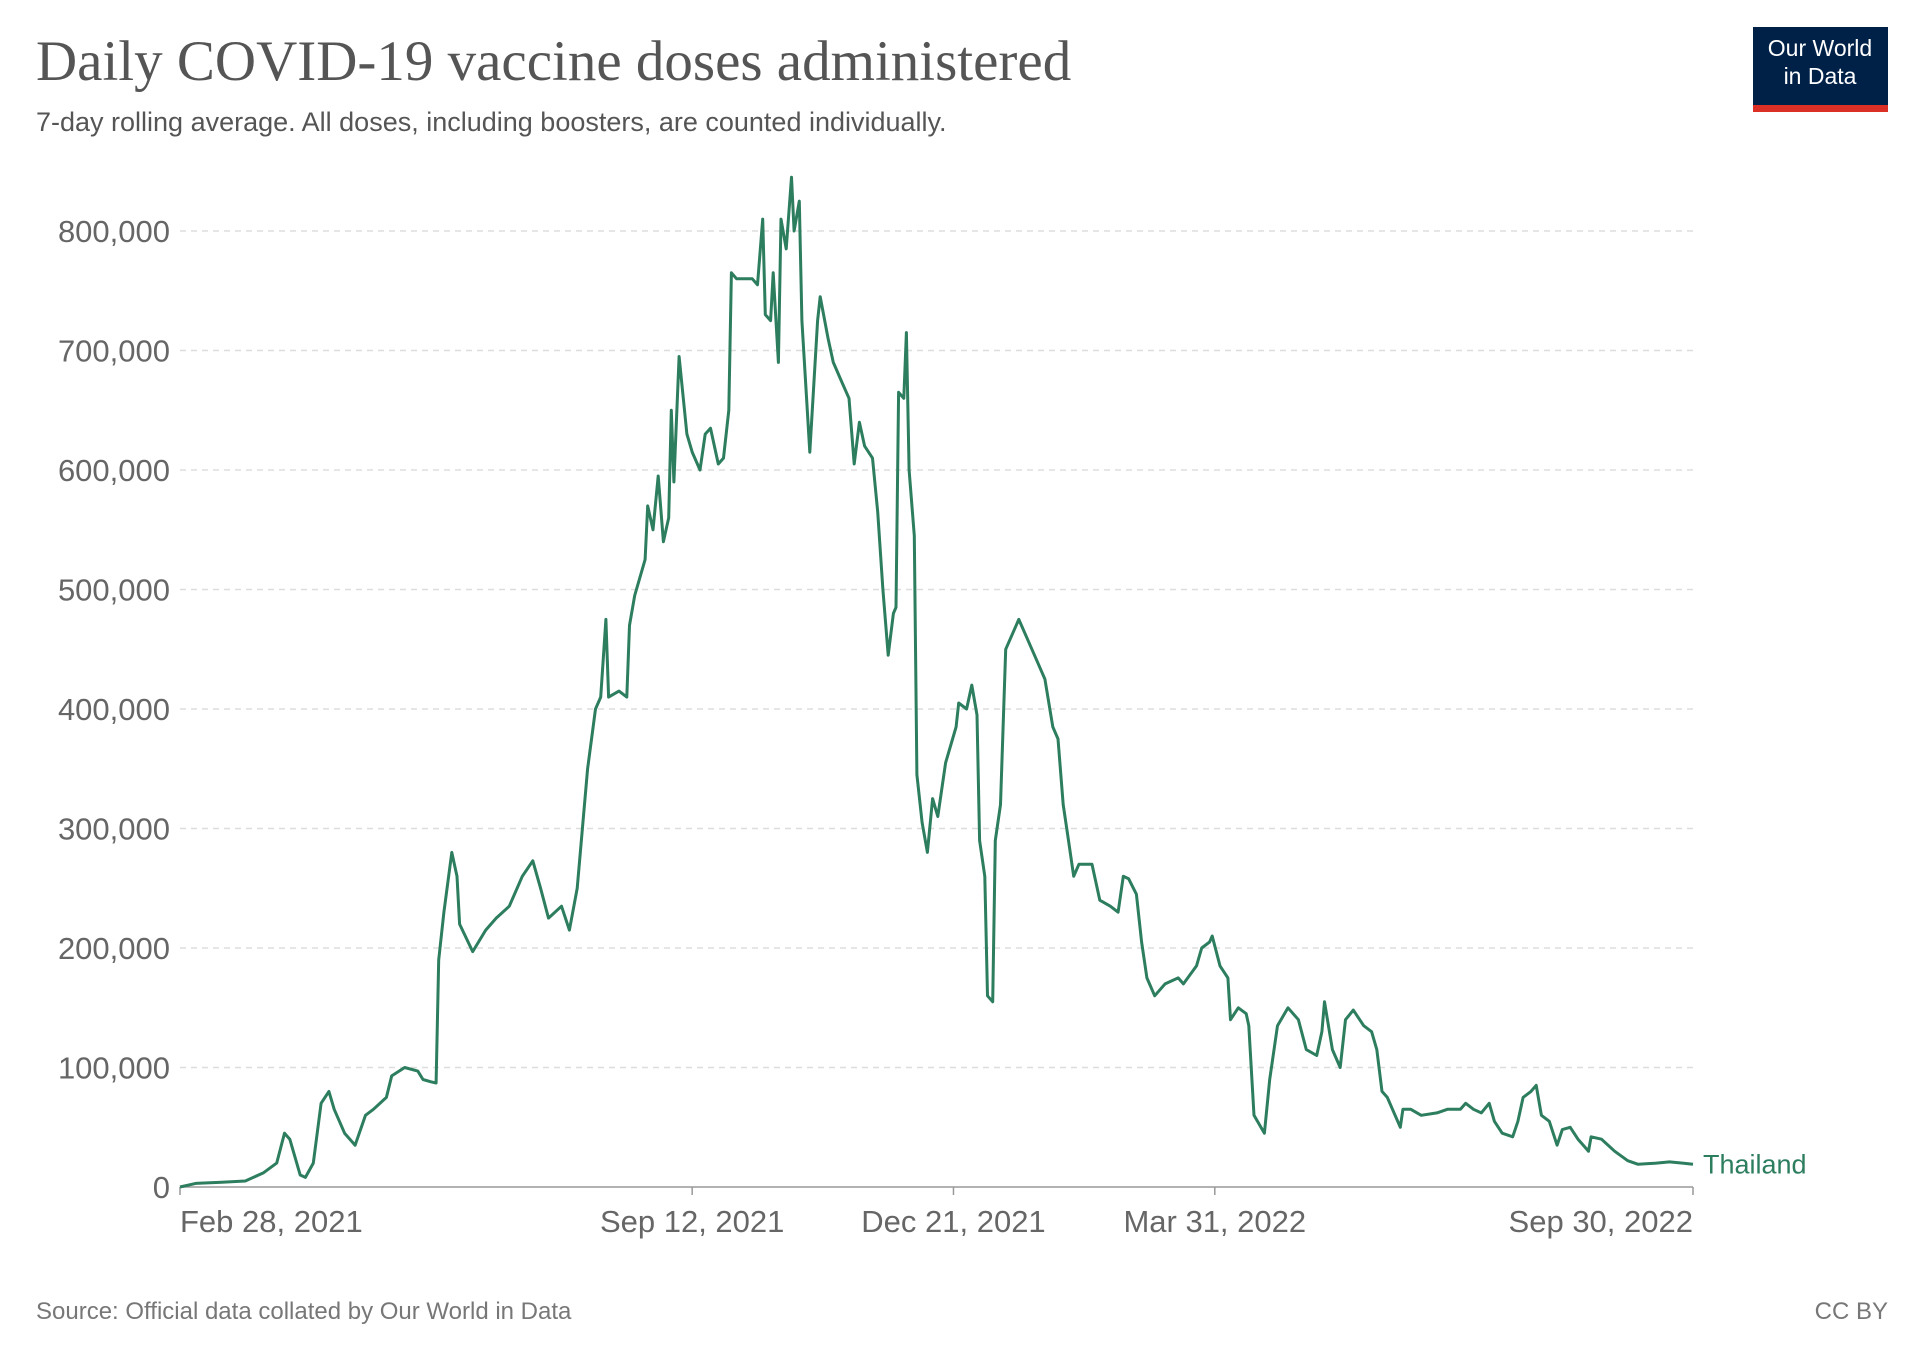  I want to click on logo-text: Our World, so click(1820, 48).